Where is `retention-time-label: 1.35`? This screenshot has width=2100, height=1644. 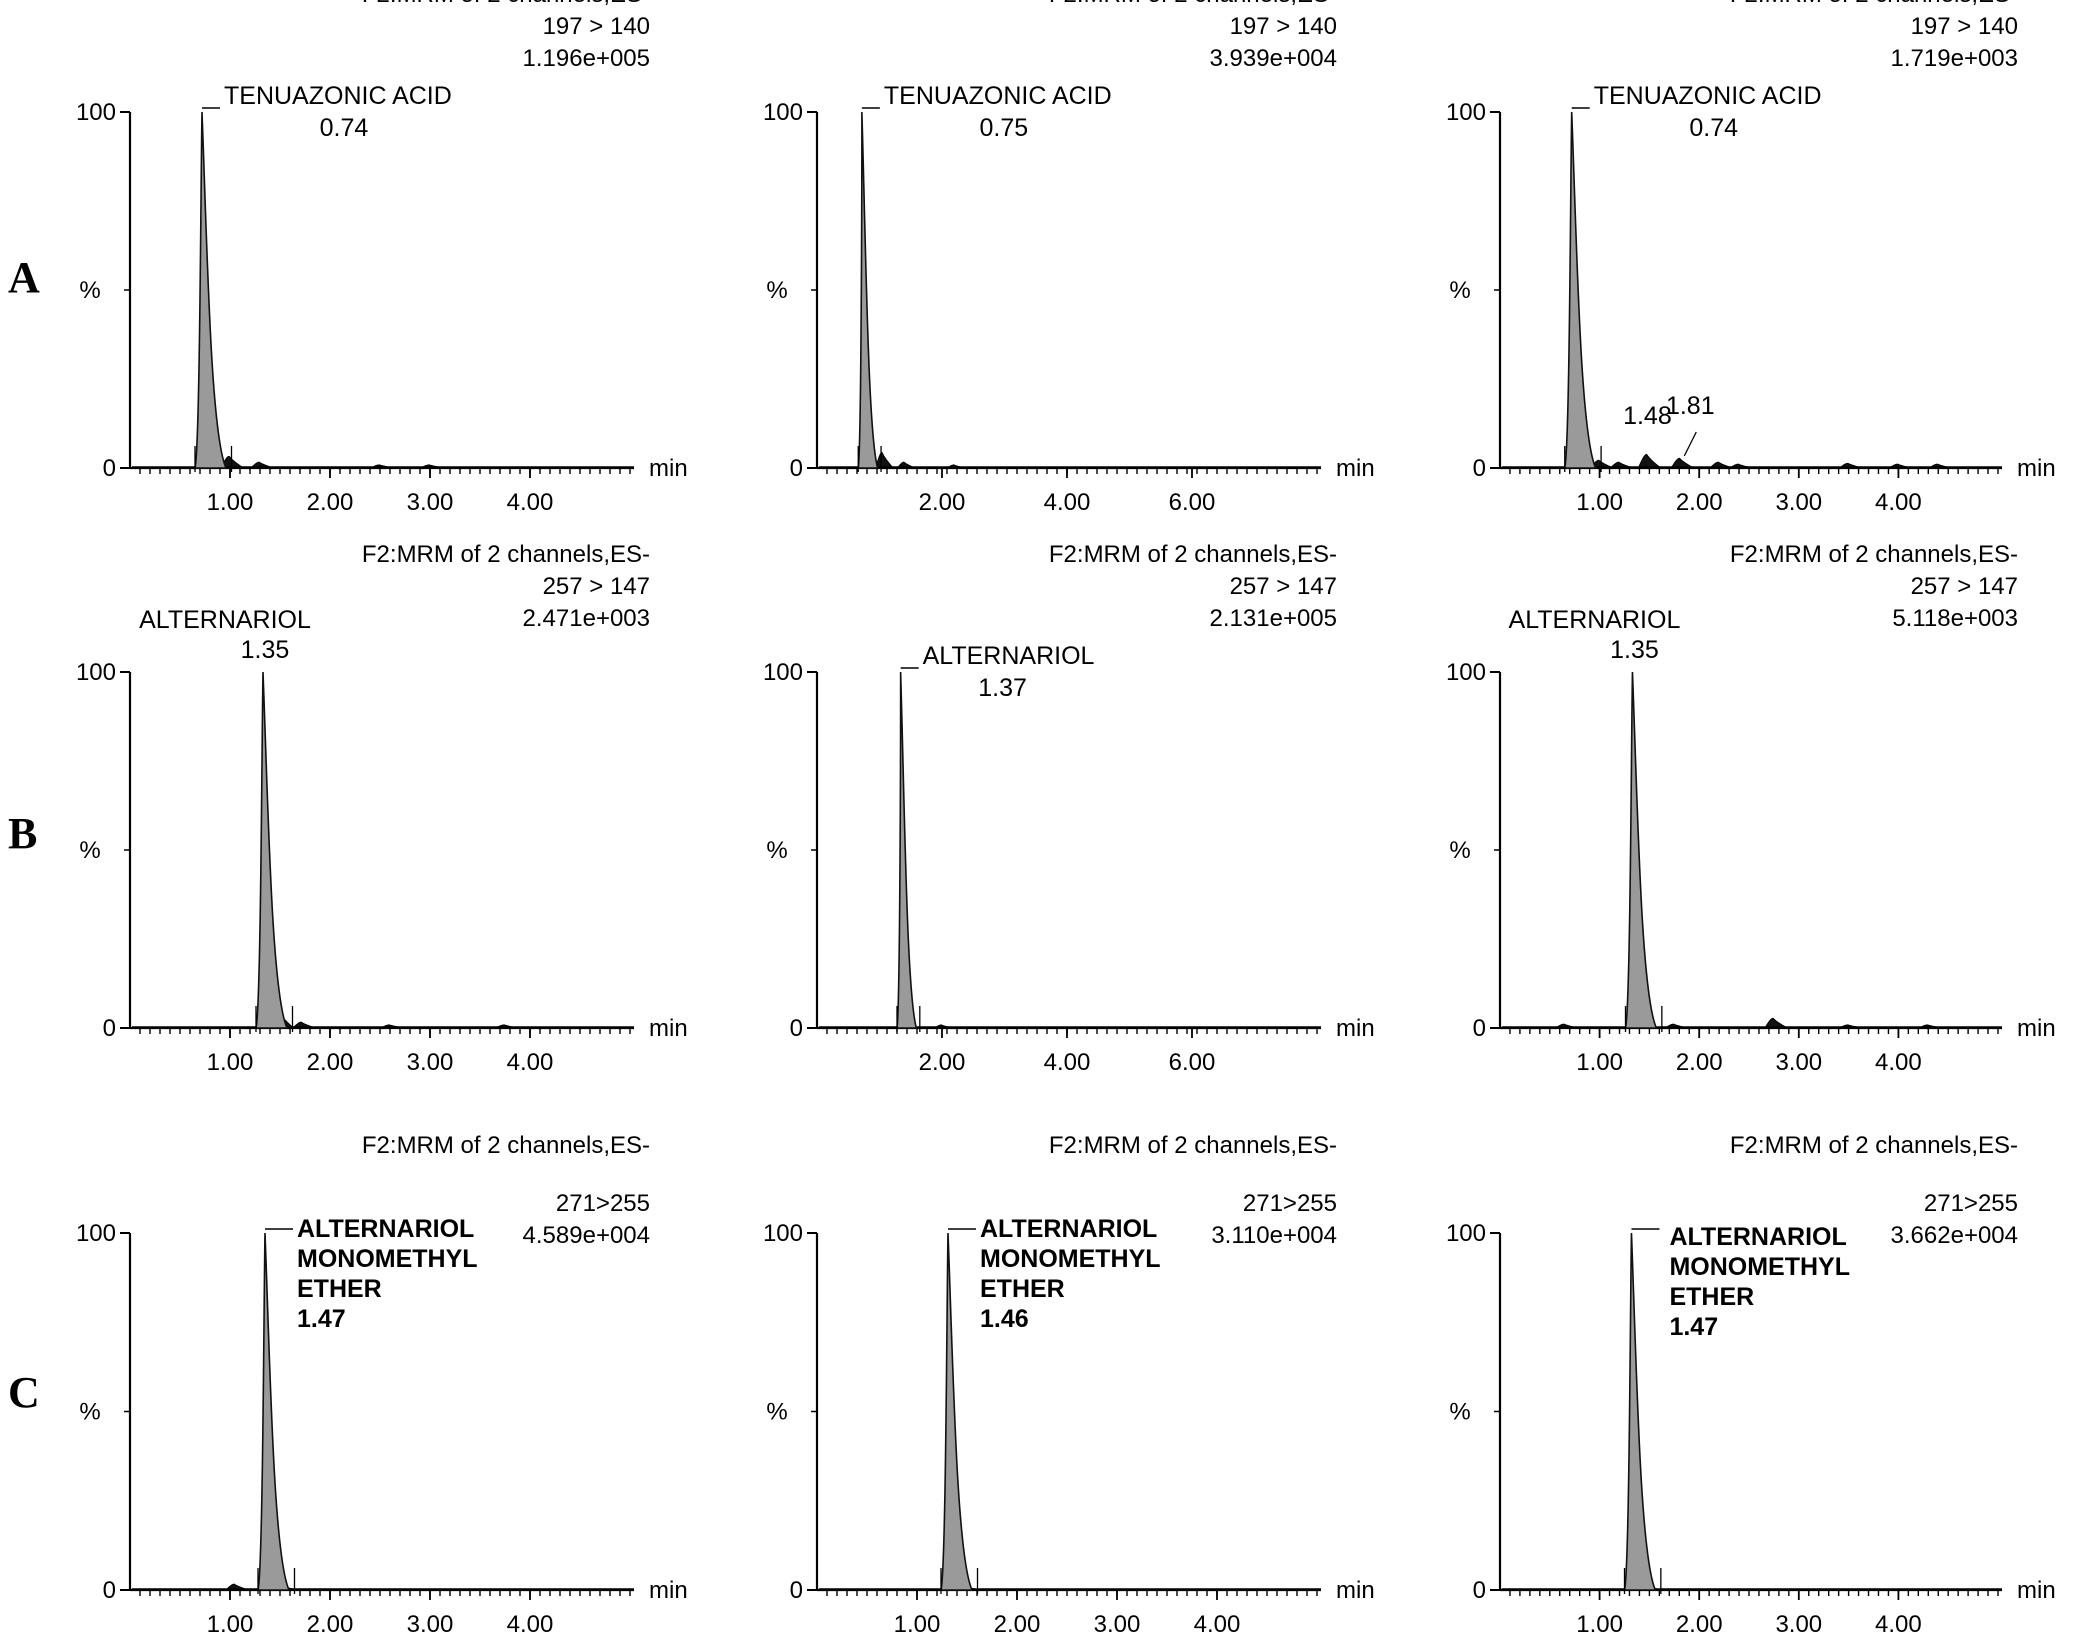
retention-time-label: 1.35 is located at coordinates (1634, 650).